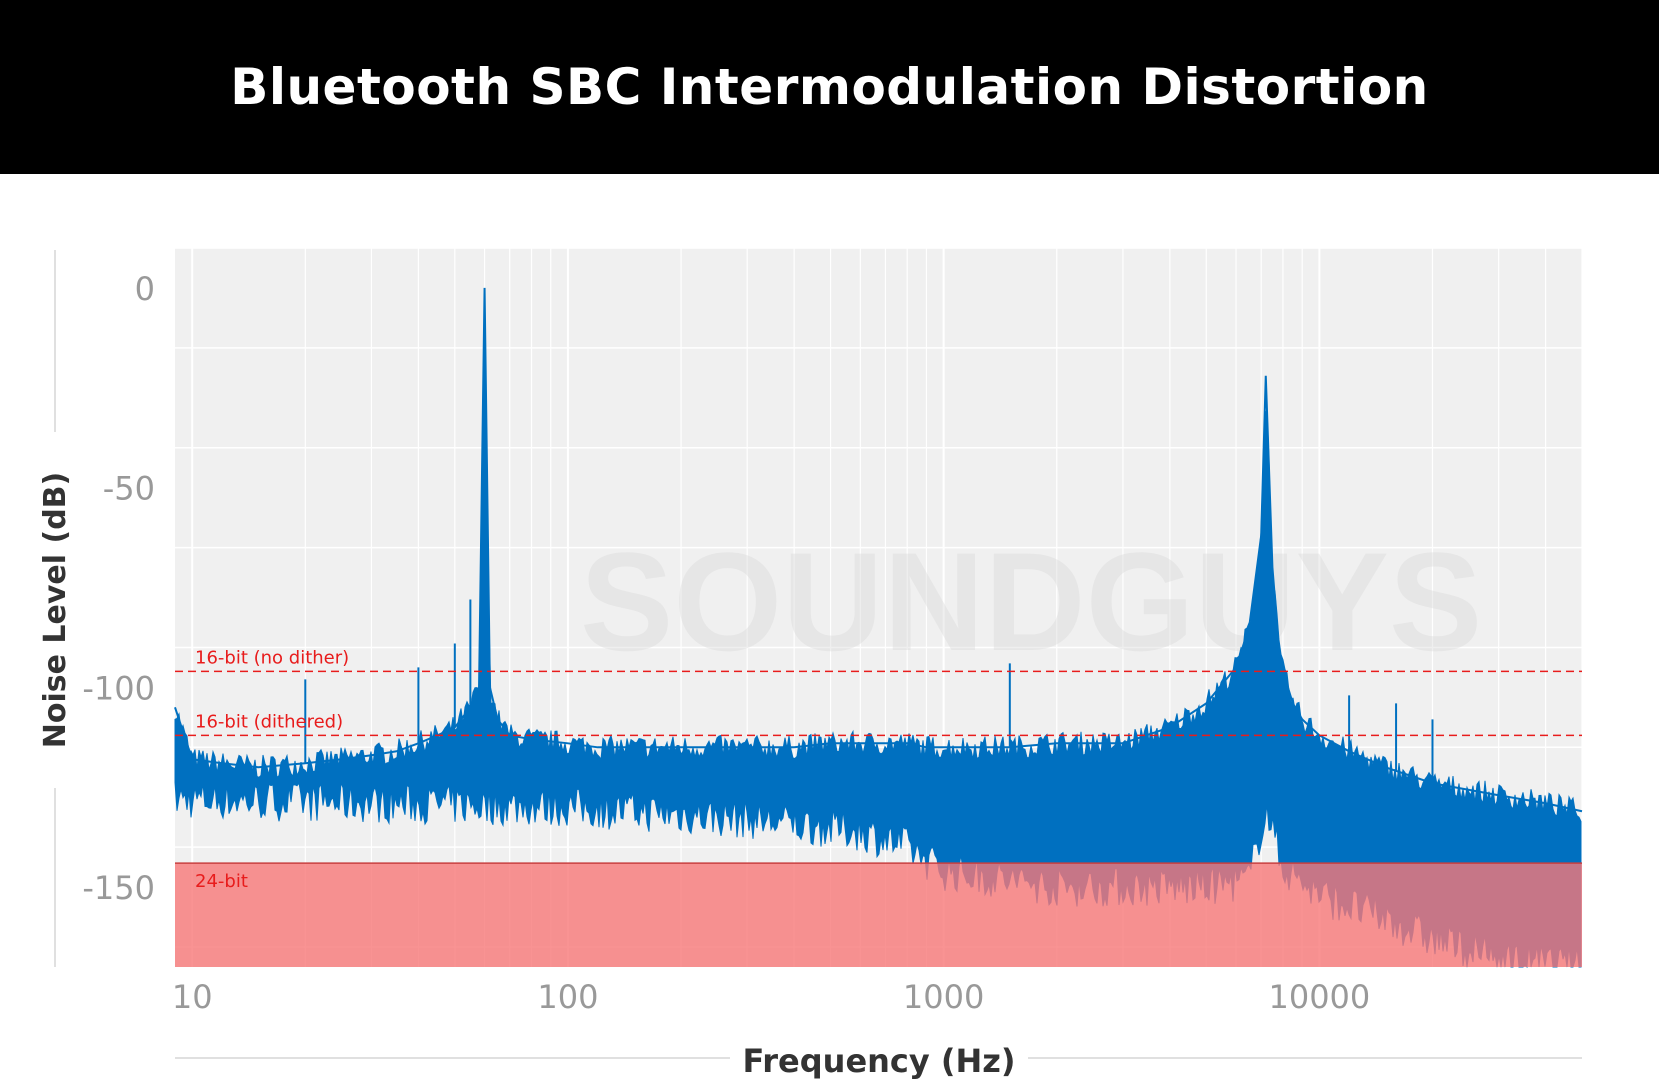 This screenshot has width=1659, height=1089. Describe the element at coordinates (118, 888) in the screenshot. I see `y-tick-label: -150` at that location.